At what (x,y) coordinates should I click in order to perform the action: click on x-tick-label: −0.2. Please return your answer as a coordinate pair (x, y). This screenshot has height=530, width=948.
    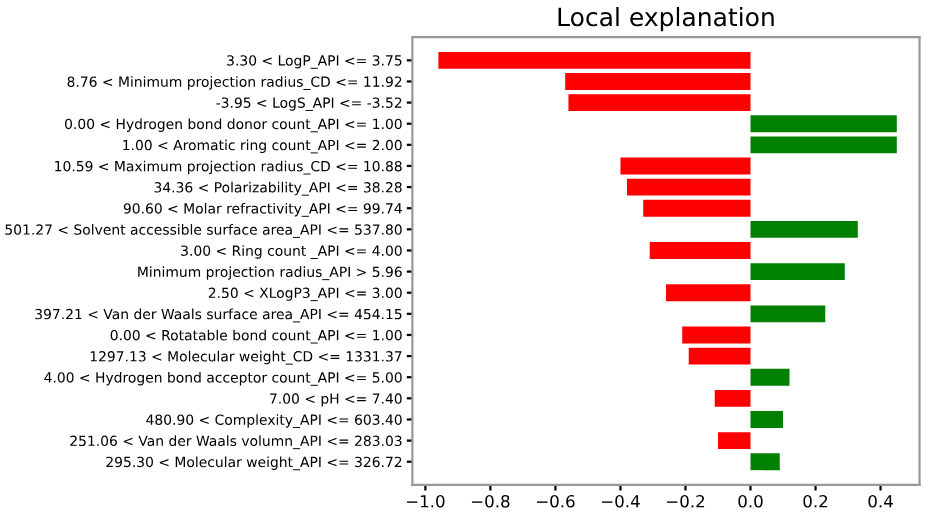
    Looking at the image, I should click on (686, 501).